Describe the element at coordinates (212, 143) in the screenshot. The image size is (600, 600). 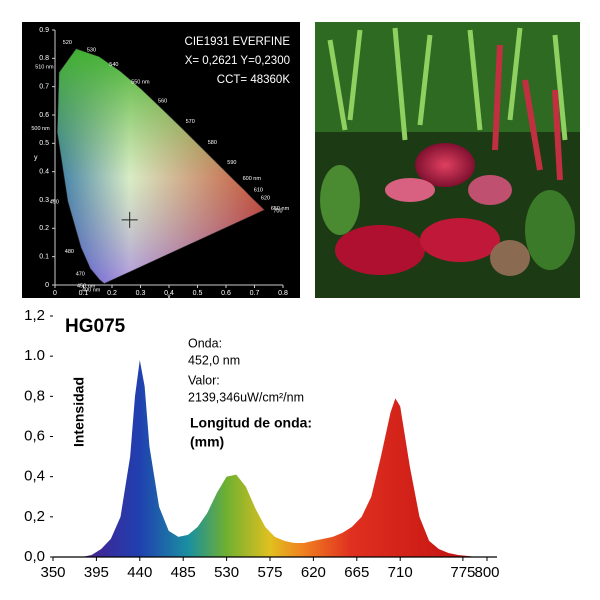
I see `locus-label: 580` at that location.